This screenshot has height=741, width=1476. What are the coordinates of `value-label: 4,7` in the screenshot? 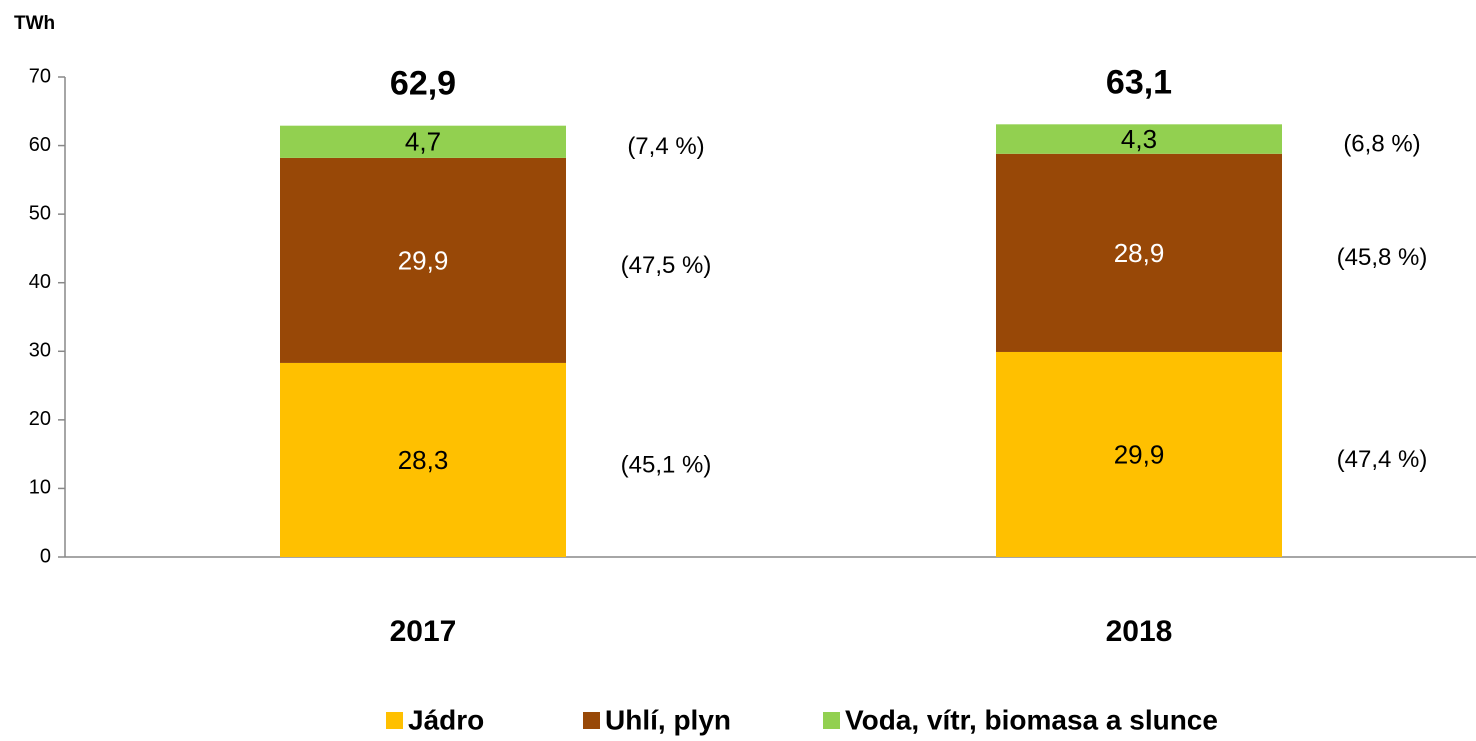 It's located at (423, 142).